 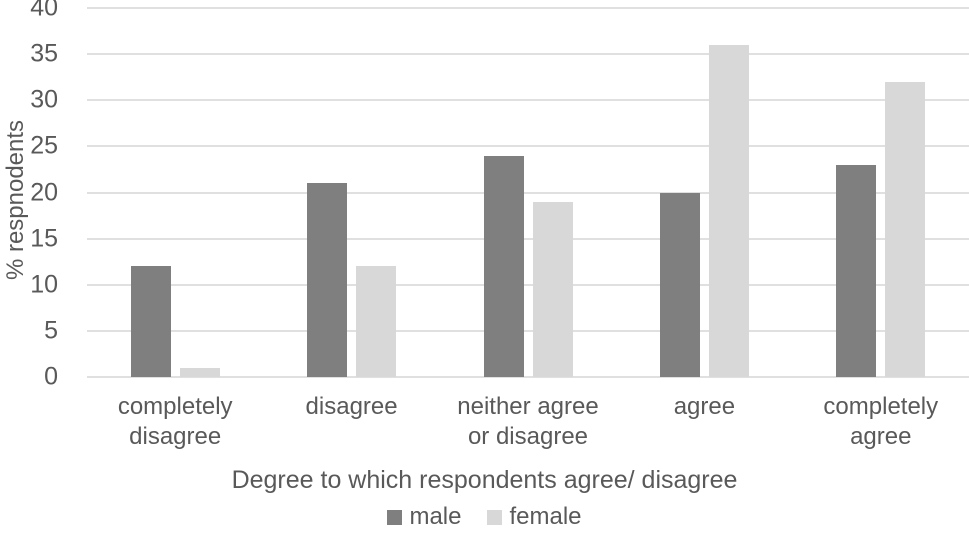 I want to click on x-category-label: completely disagree, so click(x=175, y=421).